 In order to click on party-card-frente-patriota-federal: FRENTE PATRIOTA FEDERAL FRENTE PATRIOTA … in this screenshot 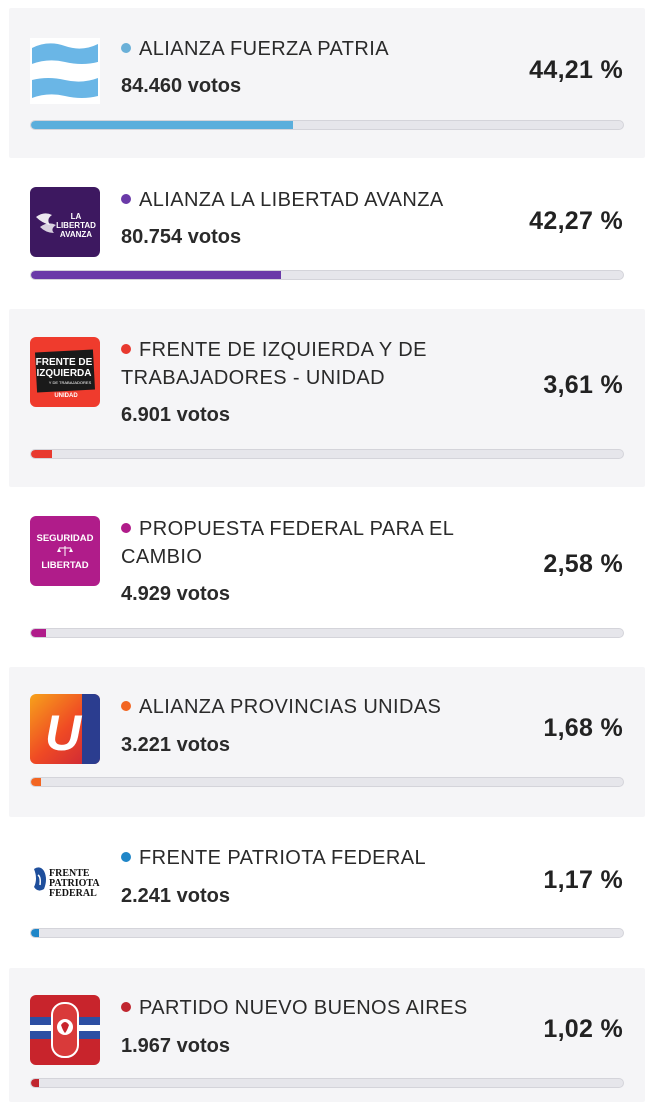, I will do `click(327, 893)`.